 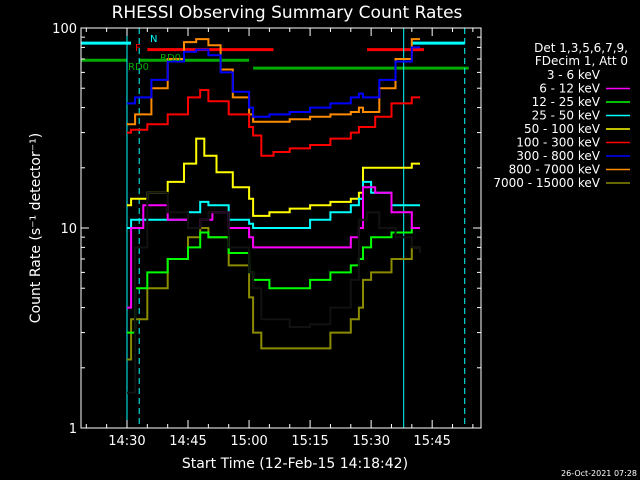 What do you see at coordinates (73, 429) in the screenshot?
I see `y-tick-label-0: 1` at bounding box center [73, 429].